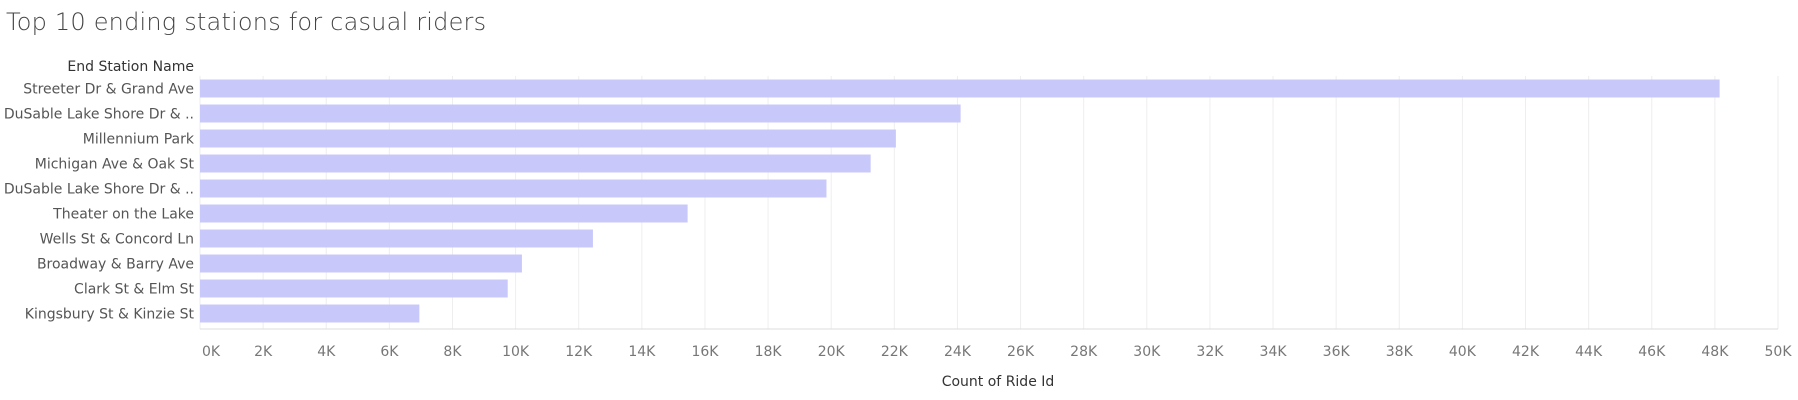  I want to click on x-tick-label: 20K, so click(832, 352).